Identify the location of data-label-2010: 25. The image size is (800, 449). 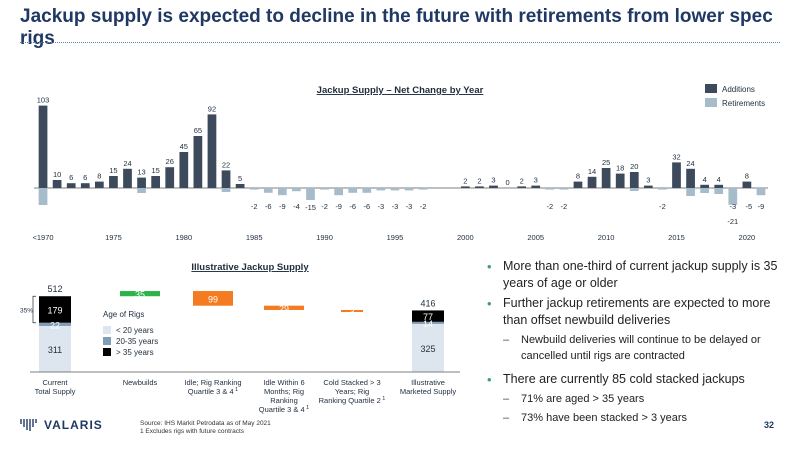
(606, 162).